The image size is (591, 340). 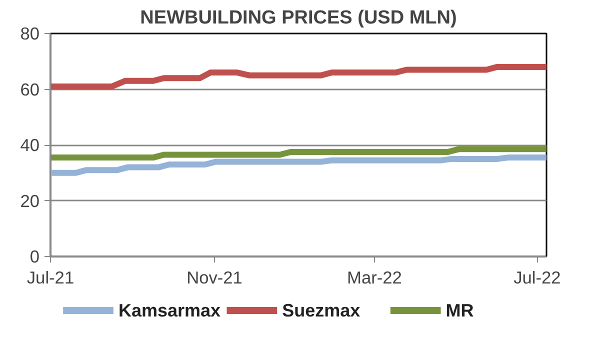 What do you see at coordinates (460, 310) in the screenshot?
I see `legend-label: MR` at bounding box center [460, 310].